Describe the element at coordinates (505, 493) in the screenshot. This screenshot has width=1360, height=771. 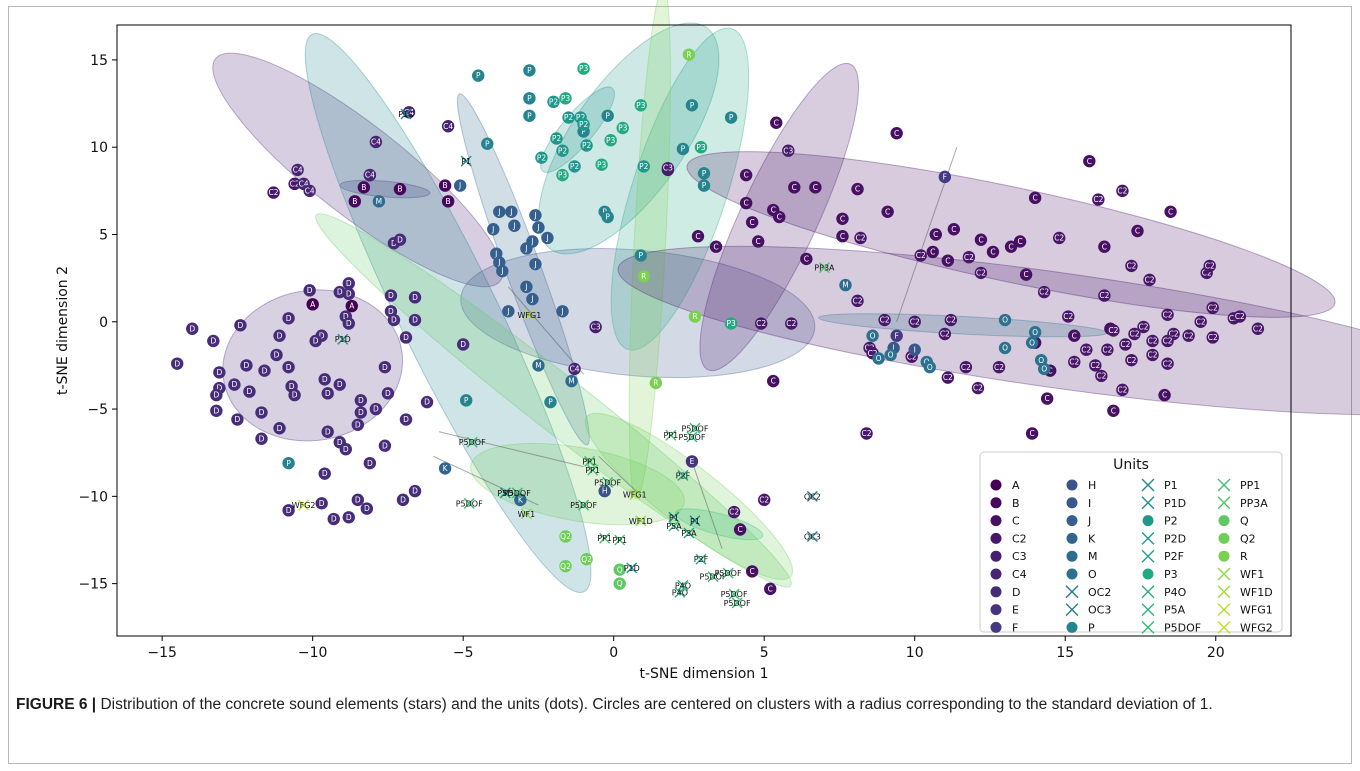
I see `element-x-marker-p1d` at that location.